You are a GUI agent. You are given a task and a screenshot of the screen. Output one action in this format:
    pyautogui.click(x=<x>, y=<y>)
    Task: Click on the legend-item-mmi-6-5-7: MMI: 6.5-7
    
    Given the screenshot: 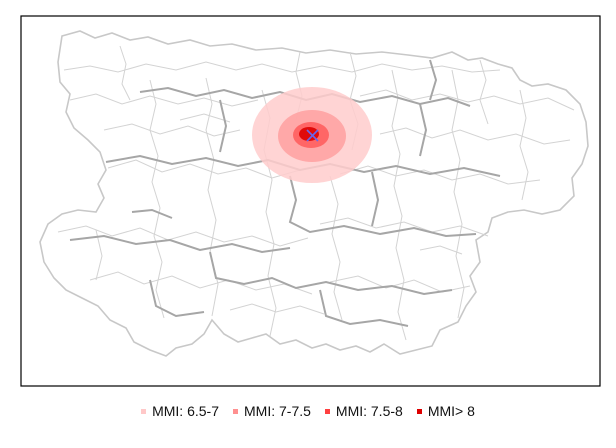 What is the action you would take?
    pyautogui.click(x=180, y=411)
    